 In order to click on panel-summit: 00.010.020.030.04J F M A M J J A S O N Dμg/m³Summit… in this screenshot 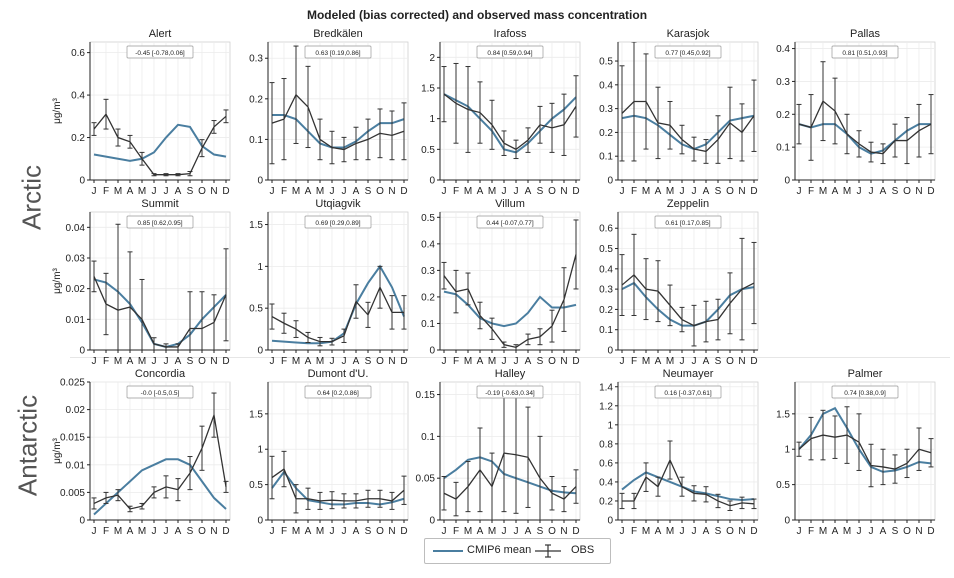, I will do `click(141, 282)`.